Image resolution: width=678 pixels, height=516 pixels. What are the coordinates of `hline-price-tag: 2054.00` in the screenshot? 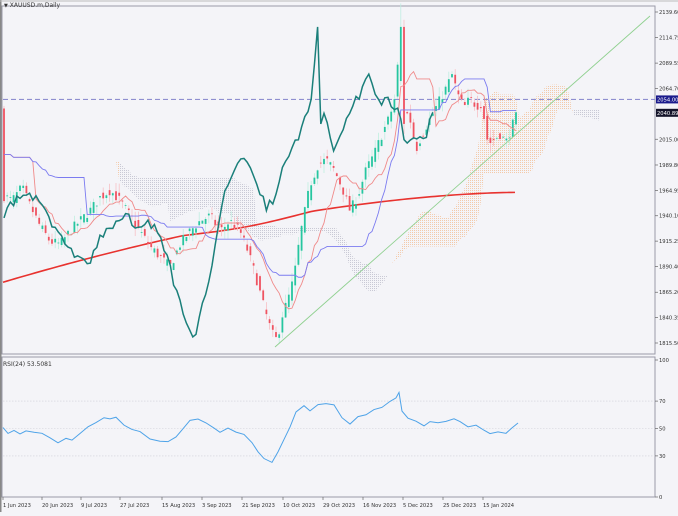 It's located at (667, 99).